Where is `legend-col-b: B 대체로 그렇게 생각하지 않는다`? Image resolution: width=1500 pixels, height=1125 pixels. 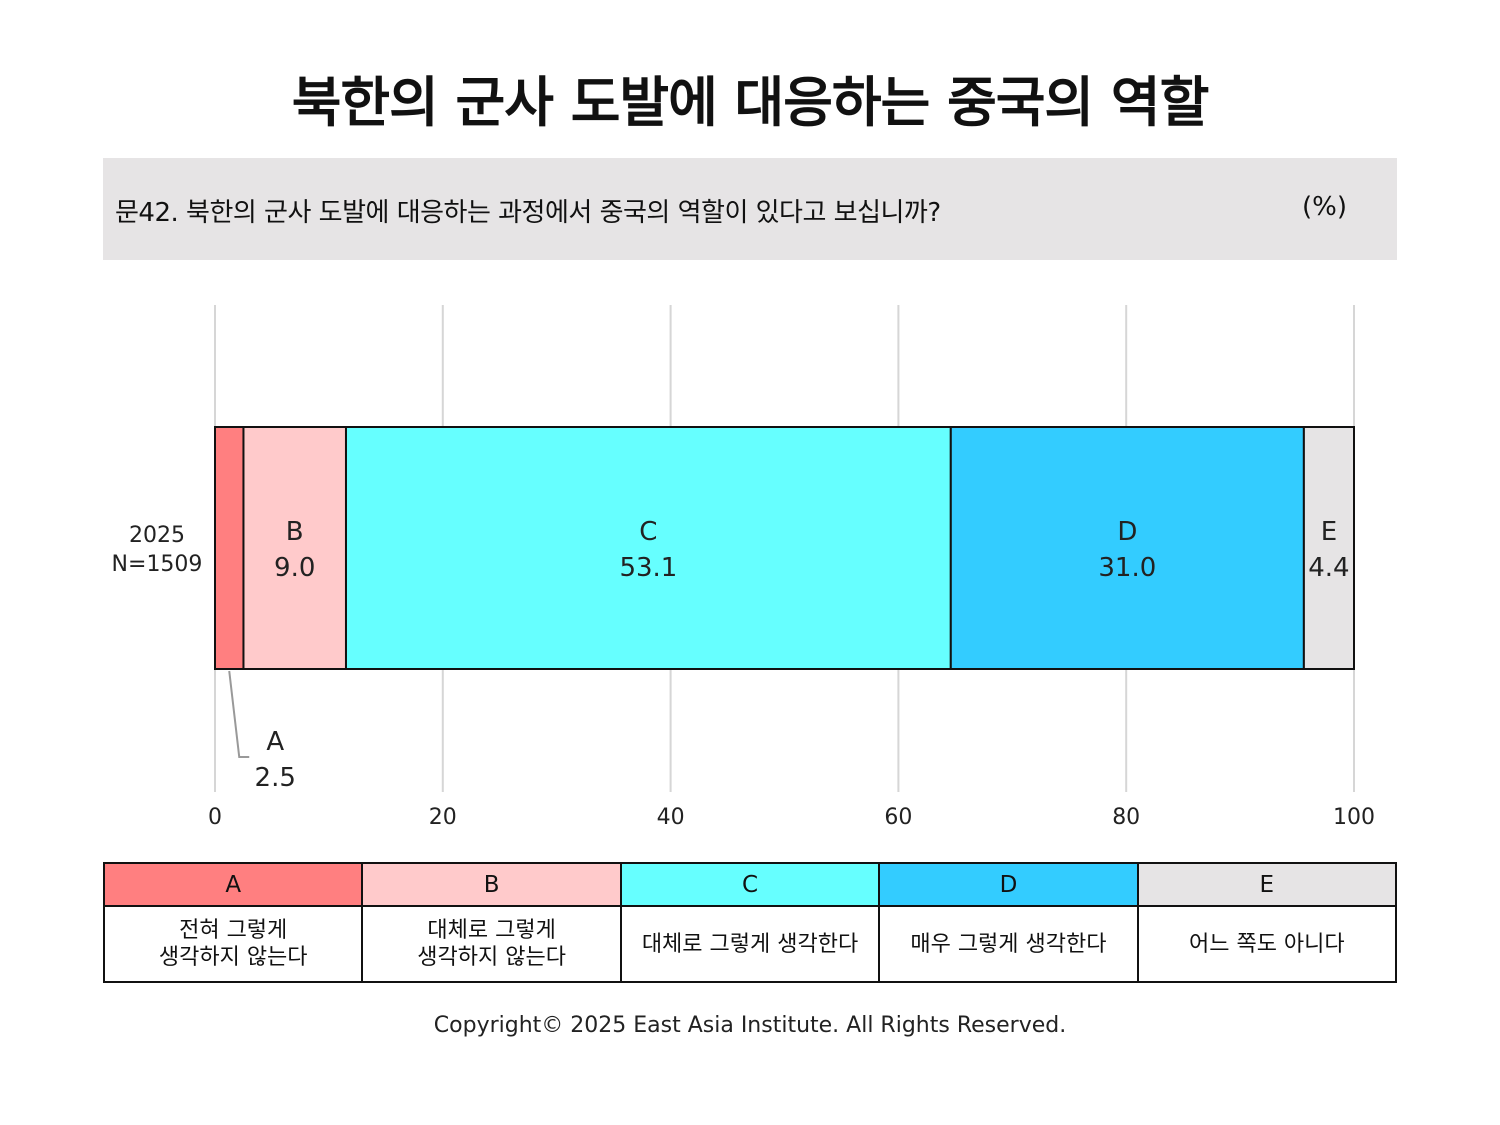
legend-col-b: B 대체로 그렇게 생각하지 않는다 is located at coordinates (492, 922).